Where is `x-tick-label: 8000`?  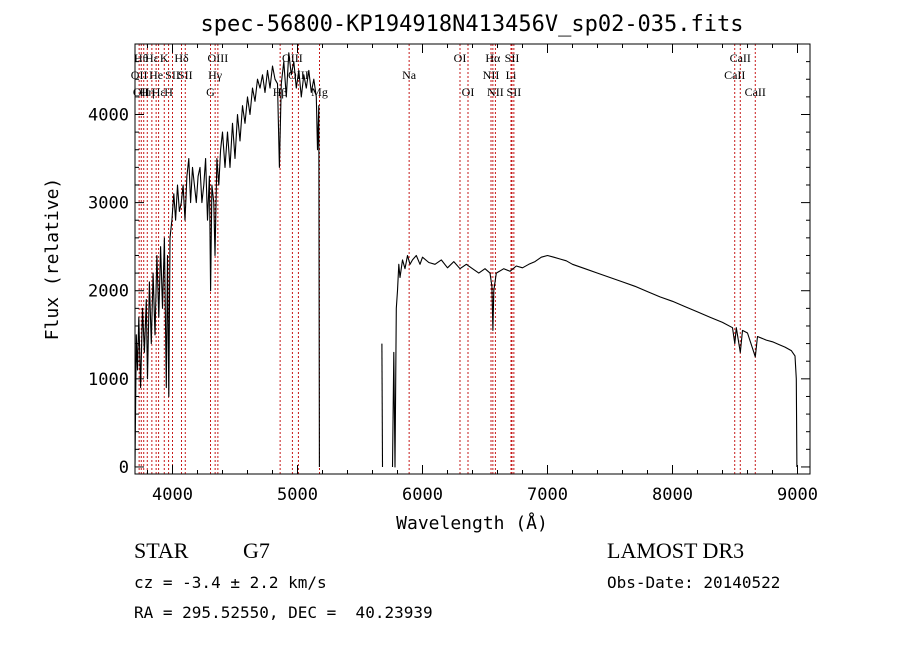
x-tick-label: 8000 is located at coordinates (672, 495).